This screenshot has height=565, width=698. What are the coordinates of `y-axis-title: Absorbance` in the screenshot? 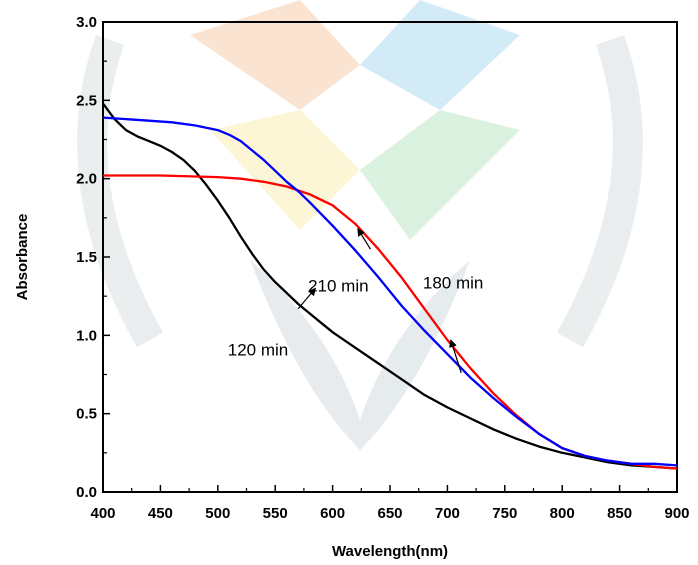 It's located at (22, 257).